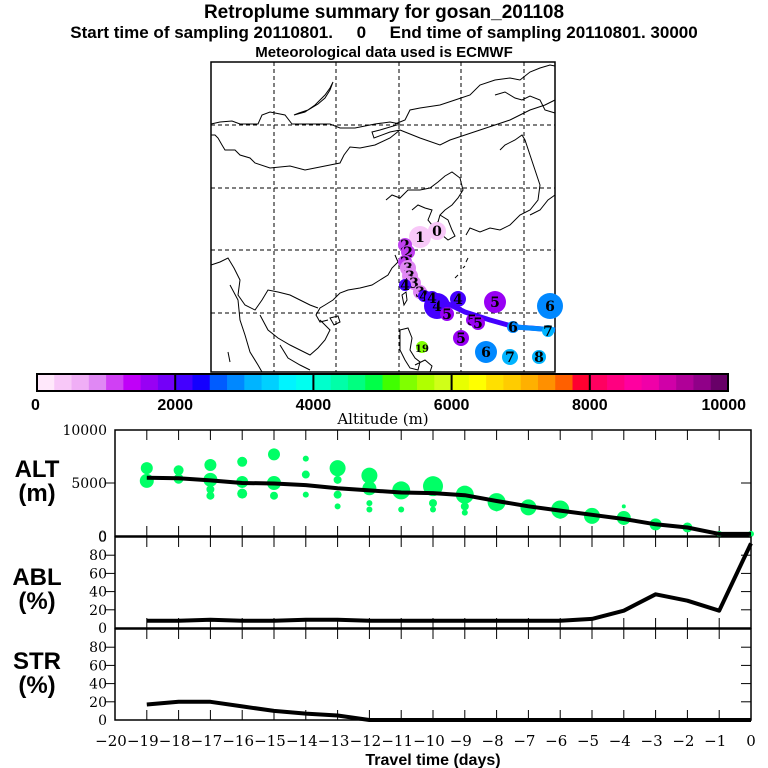 This screenshot has width=768, height=768. What do you see at coordinates (429, 741) in the screenshot?
I see `x-tick-label: −10` at bounding box center [429, 741].